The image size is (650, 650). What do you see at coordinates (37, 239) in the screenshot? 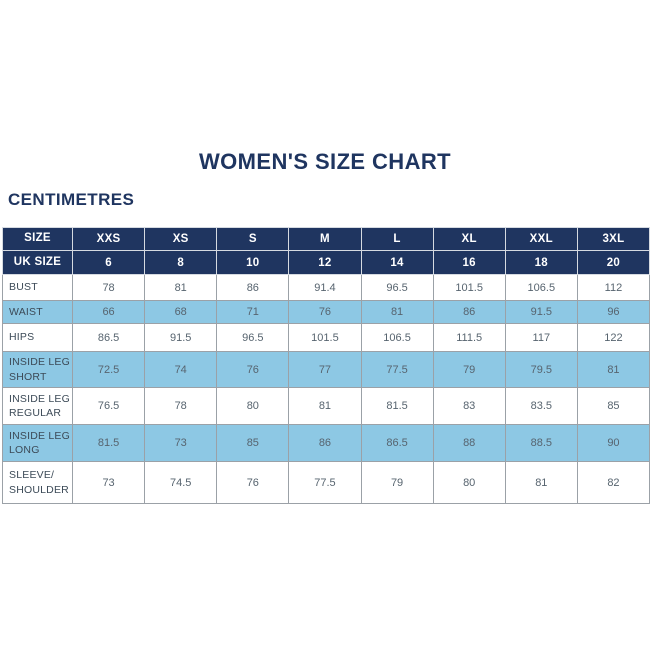
I see `header-label-cell: SIZE` at bounding box center [37, 239].